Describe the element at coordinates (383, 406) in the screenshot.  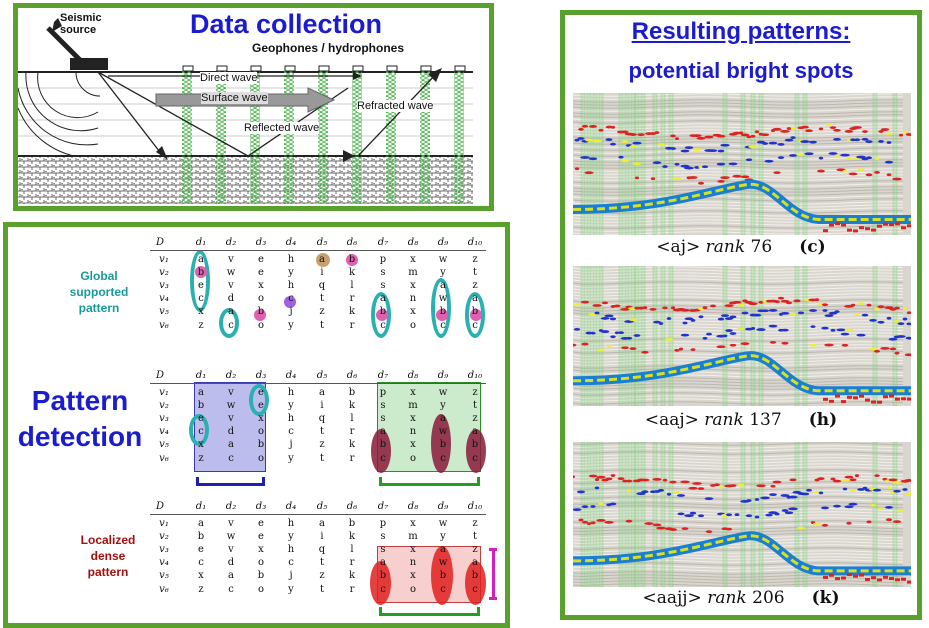
I see `matrix-cell: s` at that location.